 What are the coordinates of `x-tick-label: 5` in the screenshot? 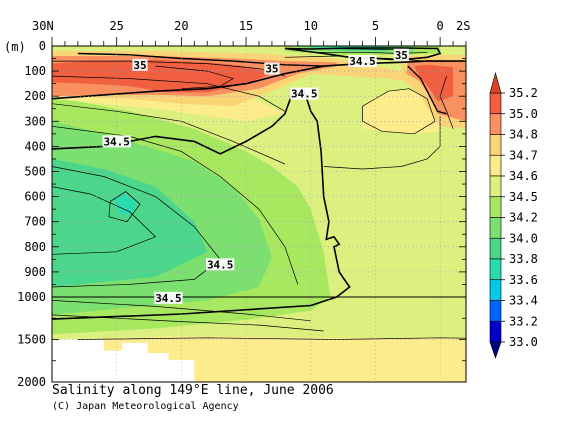 It's located at (375, 26).